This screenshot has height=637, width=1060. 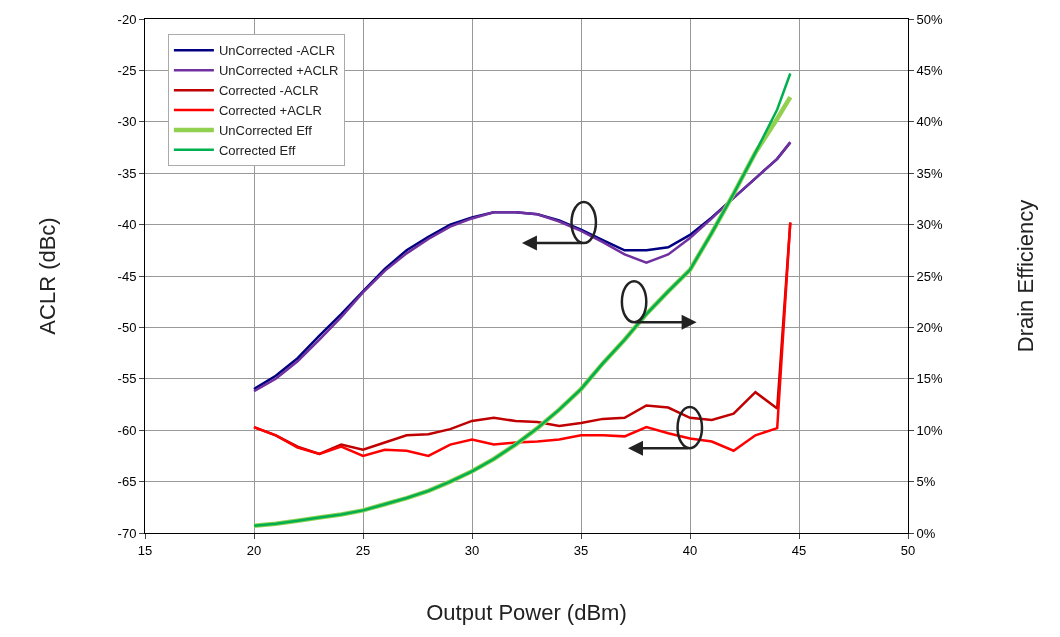 I want to click on legend-label: Corrected Eff, so click(x=257, y=150).